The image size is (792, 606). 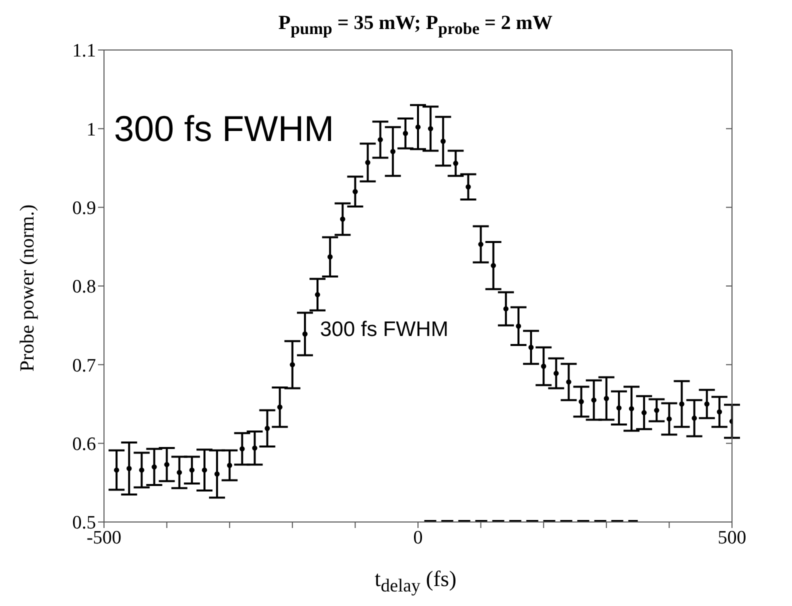 What do you see at coordinates (91, 129) in the screenshot?
I see `y-tick-label: 1` at bounding box center [91, 129].